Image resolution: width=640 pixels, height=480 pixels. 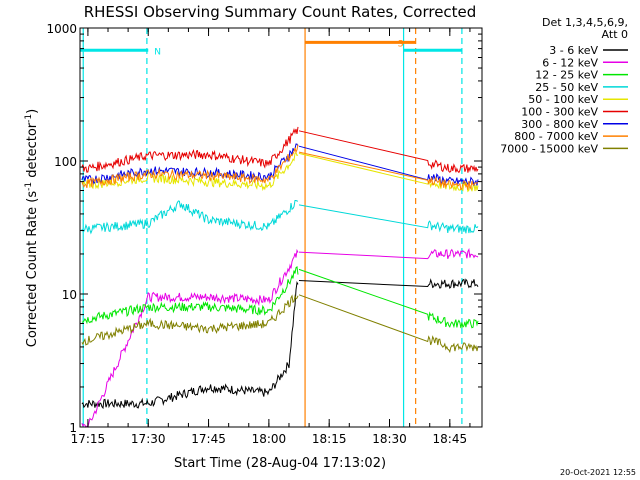 What do you see at coordinates (88, 439) in the screenshot?
I see `x-tick-label: 17:15` at bounding box center [88, 439].